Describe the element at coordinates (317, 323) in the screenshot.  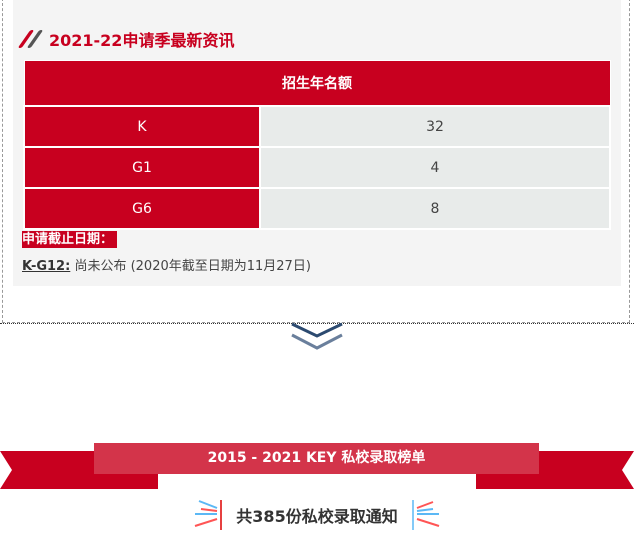
I see `divider` at that location.